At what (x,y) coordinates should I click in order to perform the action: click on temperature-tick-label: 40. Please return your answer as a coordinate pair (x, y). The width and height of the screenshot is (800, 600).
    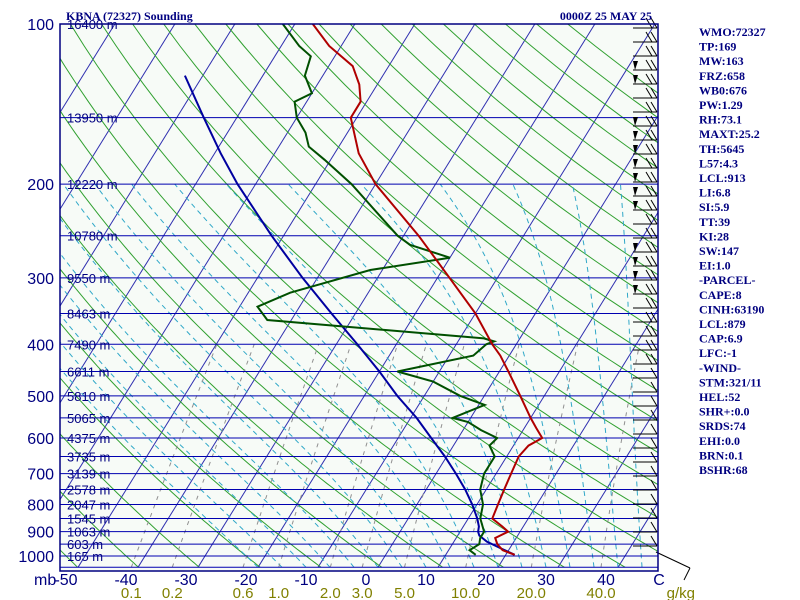
    Looking at the image, I should click on (606, 580).